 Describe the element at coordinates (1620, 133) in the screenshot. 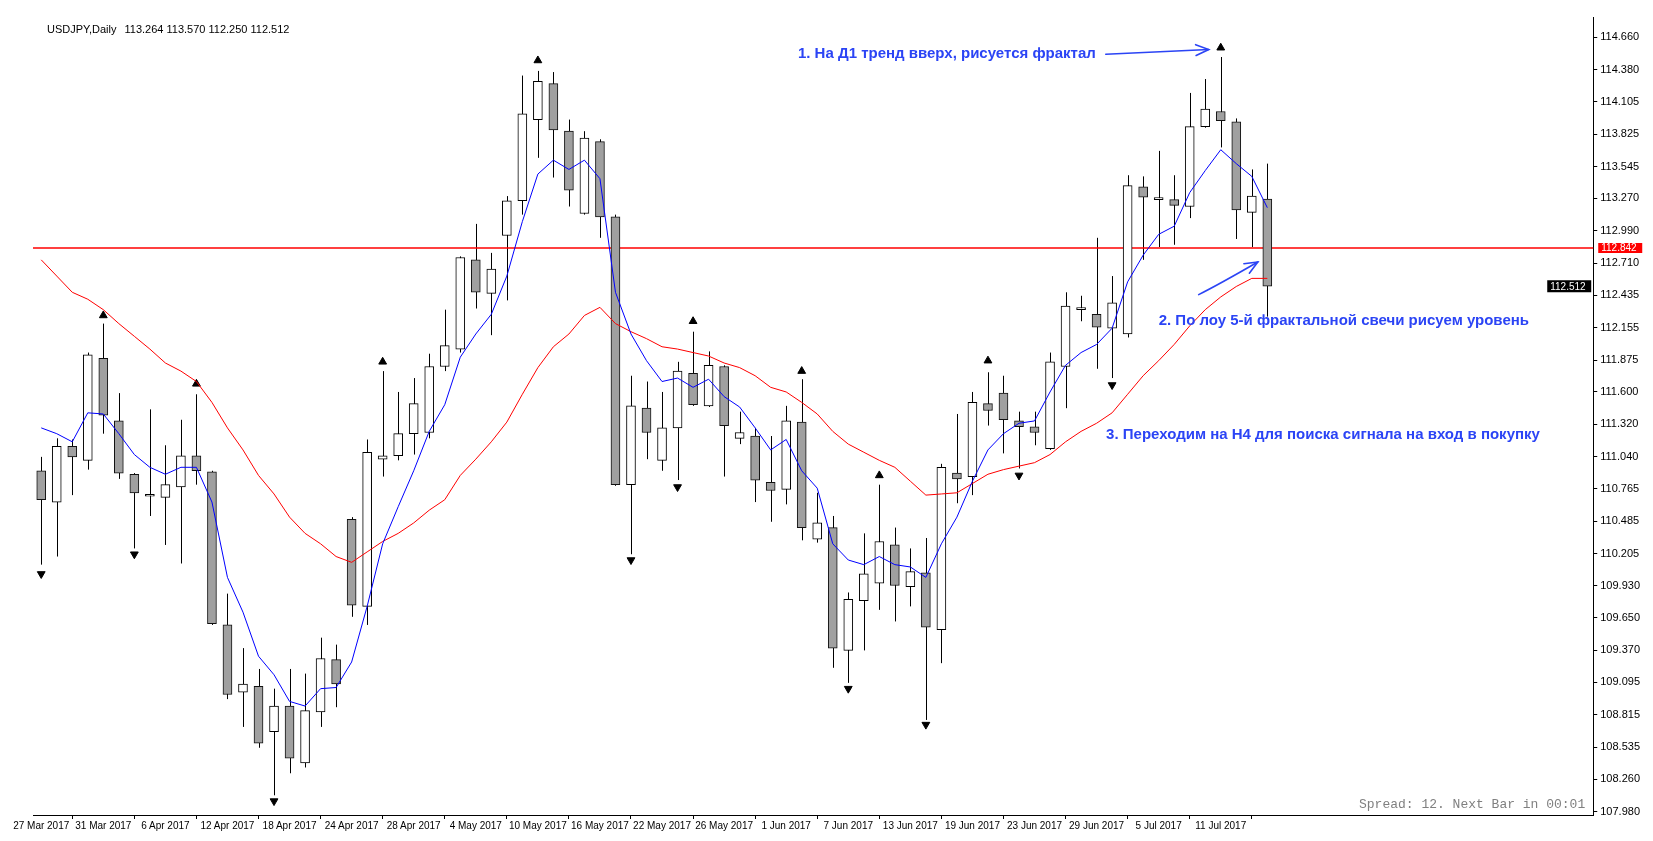

I see `y-tick-label: 113.825` at that location.